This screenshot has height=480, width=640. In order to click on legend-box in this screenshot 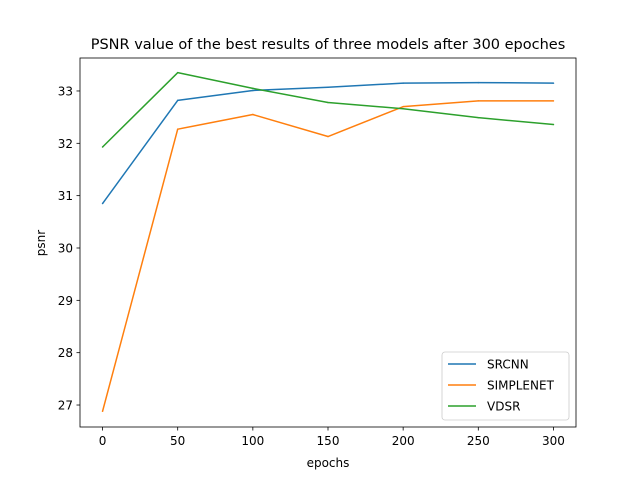, I will do `click(505, 386)`.